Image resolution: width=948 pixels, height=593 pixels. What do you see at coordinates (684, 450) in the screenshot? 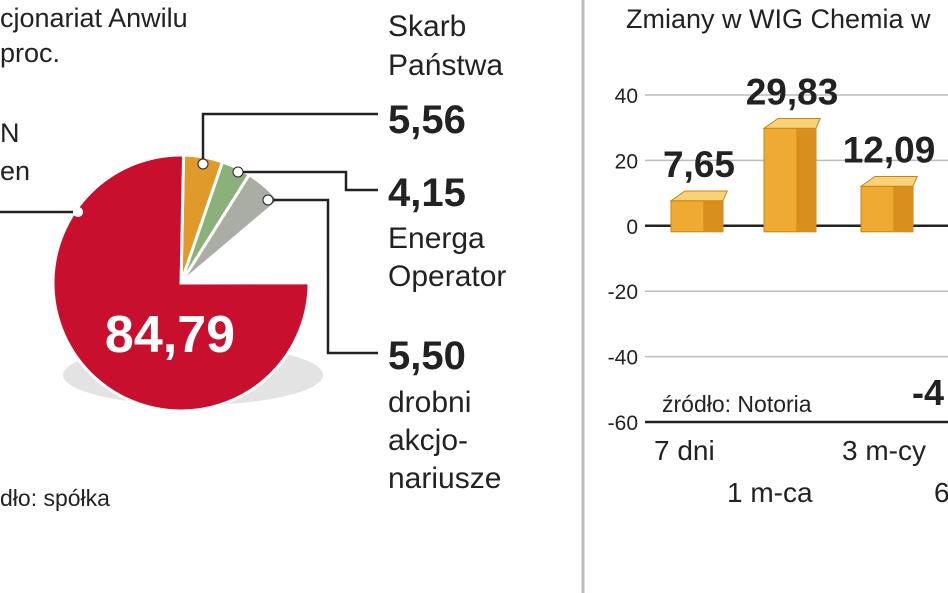
I see `x-label-row1-a: 7 dni` at bounding box center [684, 450].